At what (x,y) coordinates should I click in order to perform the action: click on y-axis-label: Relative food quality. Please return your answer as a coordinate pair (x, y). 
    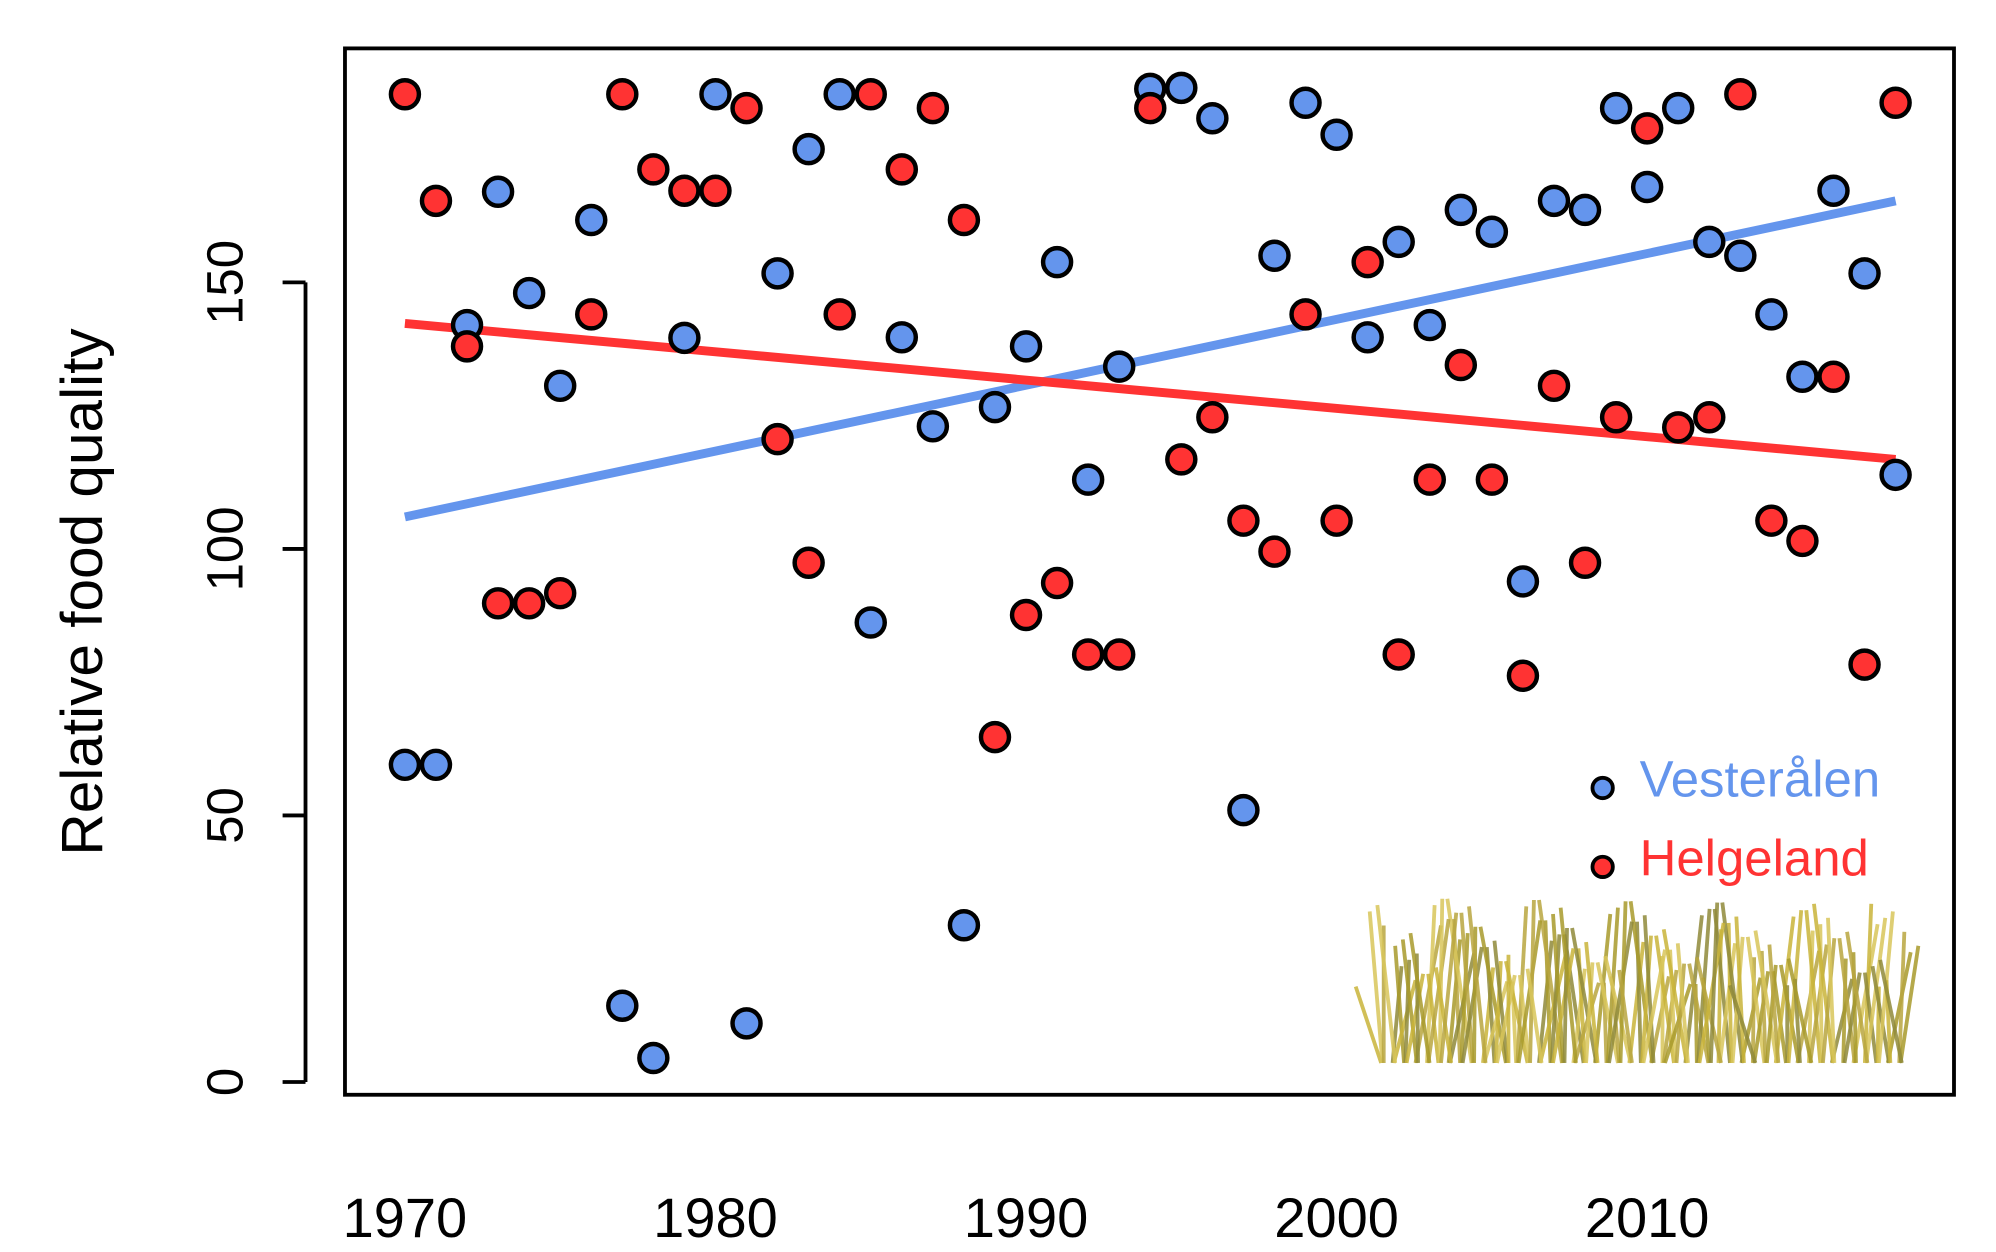
    Looking at the image, I should click on (82, 592).